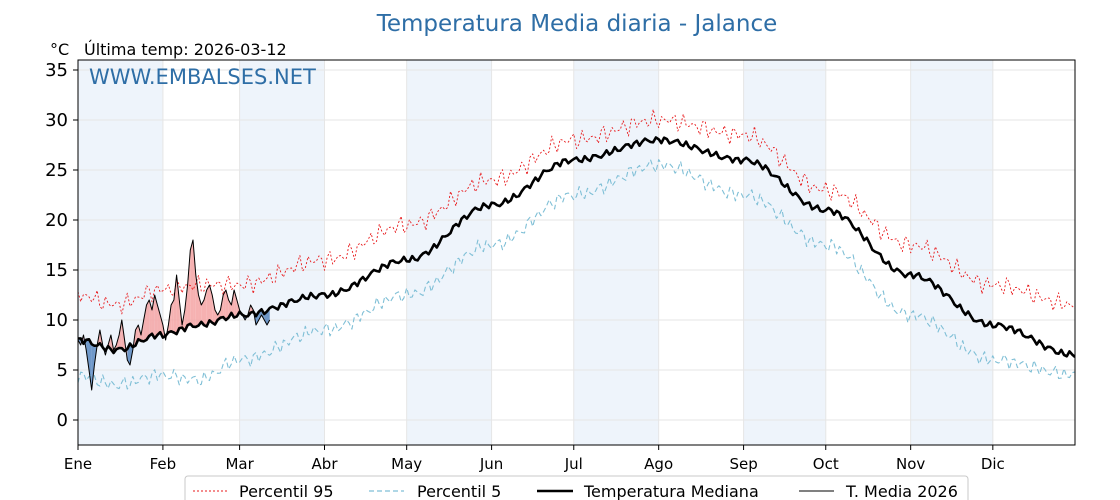 The width and height of the screenshot is (1120, 500). Describe the element at coordinates (56, 70) in the screenshot. I see `y-tick-label: 35` at that location.